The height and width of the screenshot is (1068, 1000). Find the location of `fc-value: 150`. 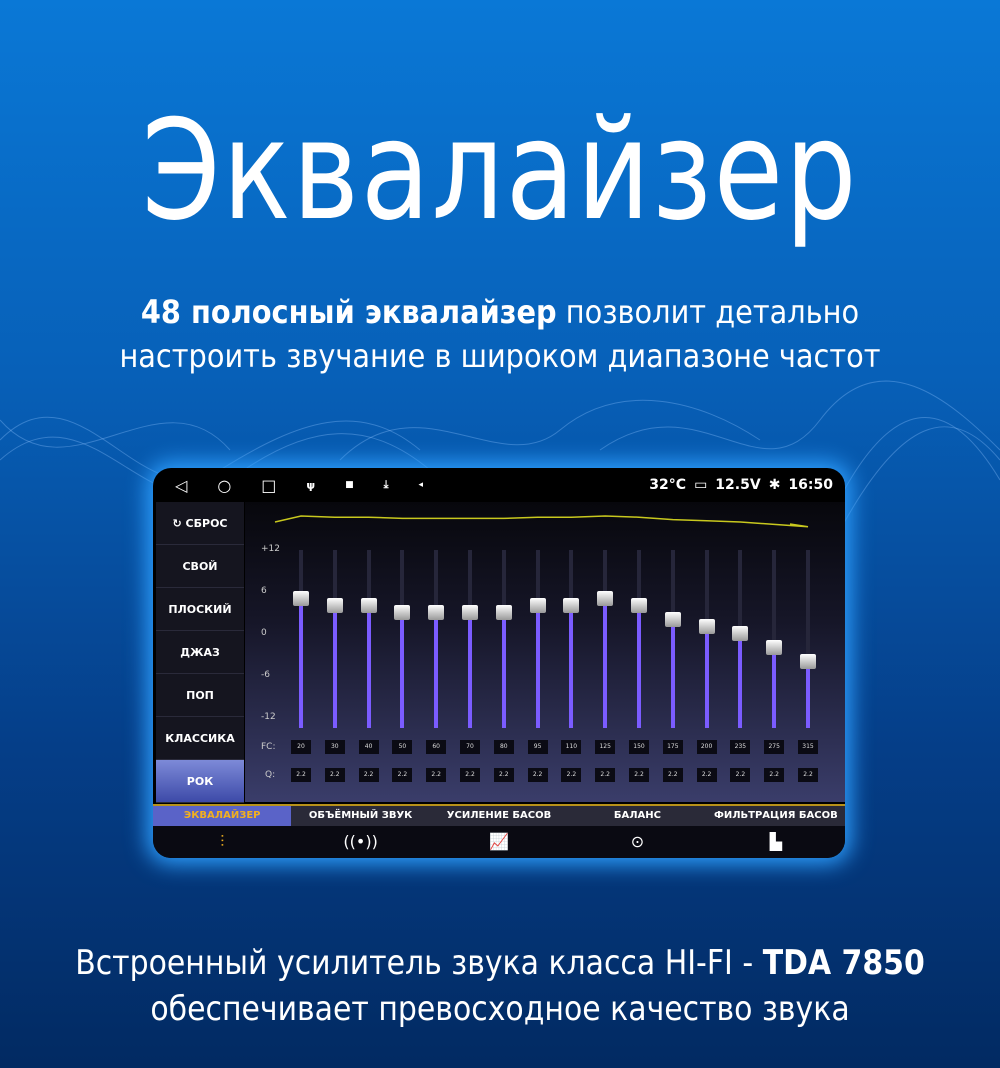

fc-value: 150 is located at coordinates (639, 747).